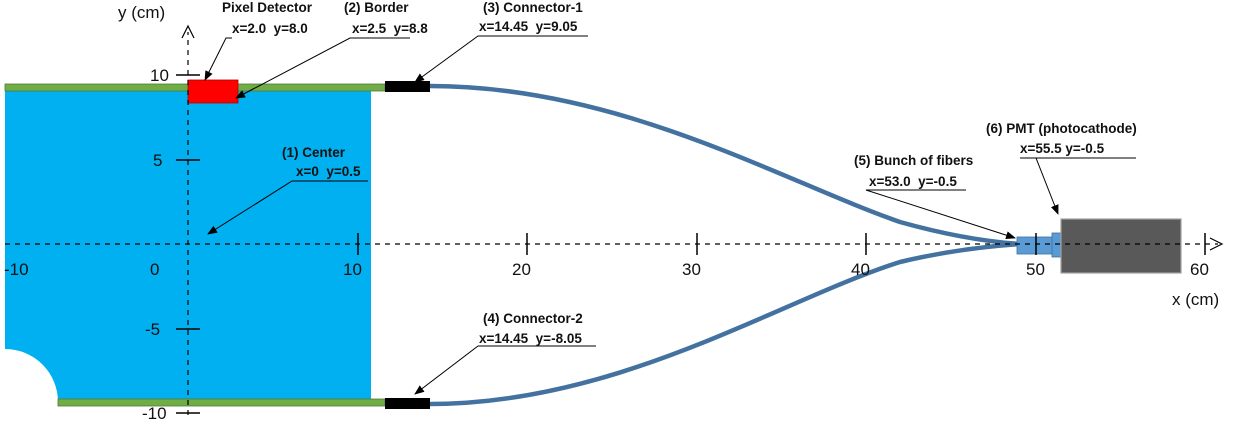 The image size is (1244, 430). Describe the element at coordinates (322, 68) in the screenshot. I see `border-leader` at that location.